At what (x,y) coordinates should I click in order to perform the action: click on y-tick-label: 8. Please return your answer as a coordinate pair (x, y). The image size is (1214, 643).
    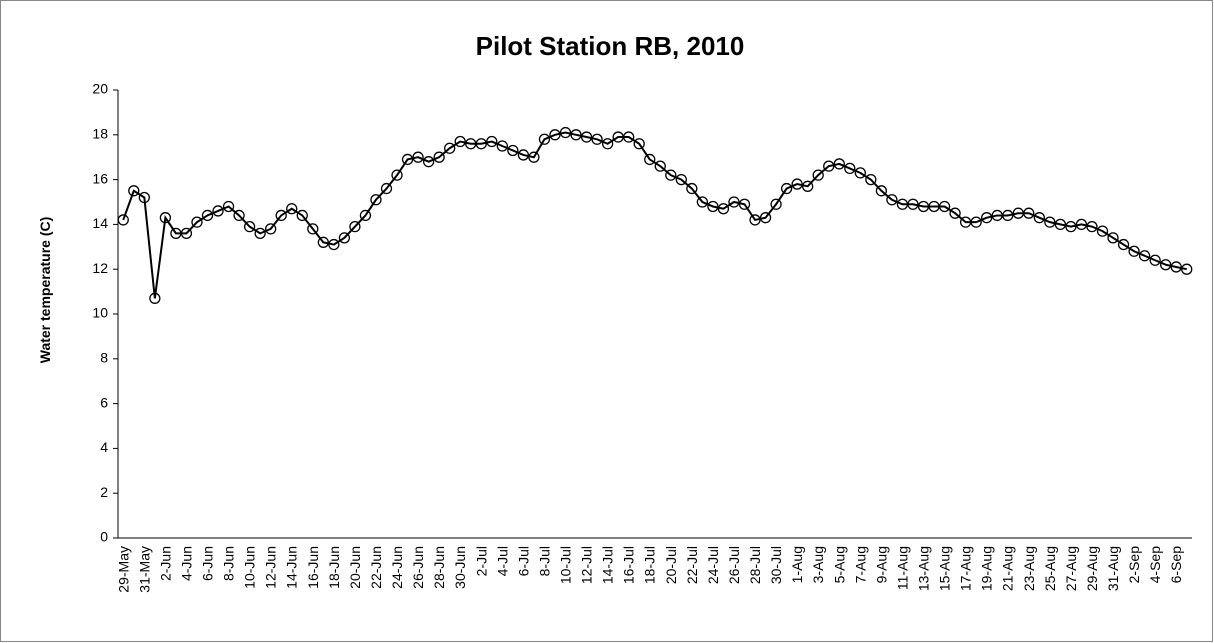
    Looking at the image, I should click on (104, 358).